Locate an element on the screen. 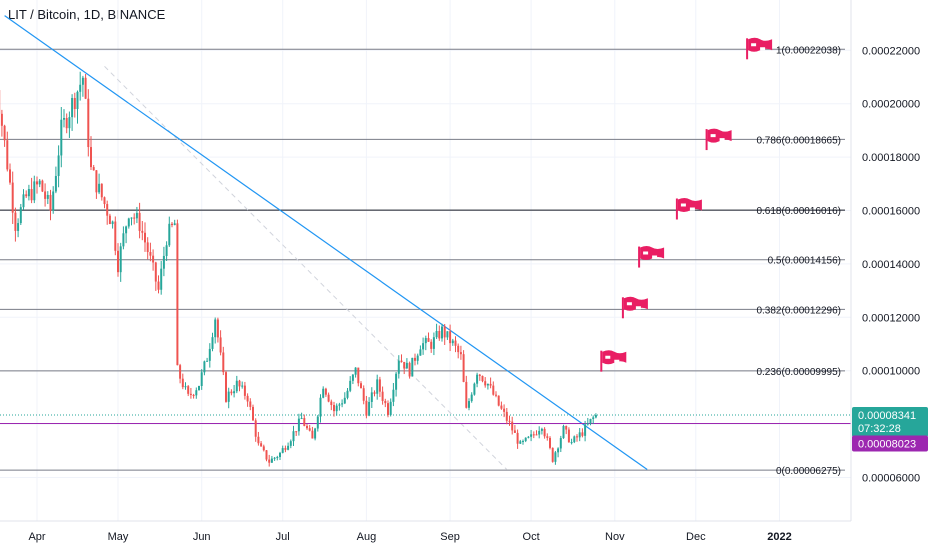 The width and height of the screenshot is (932, 550). fib-label: 0.786(0.00018665) is located at coordinates (798, 140).